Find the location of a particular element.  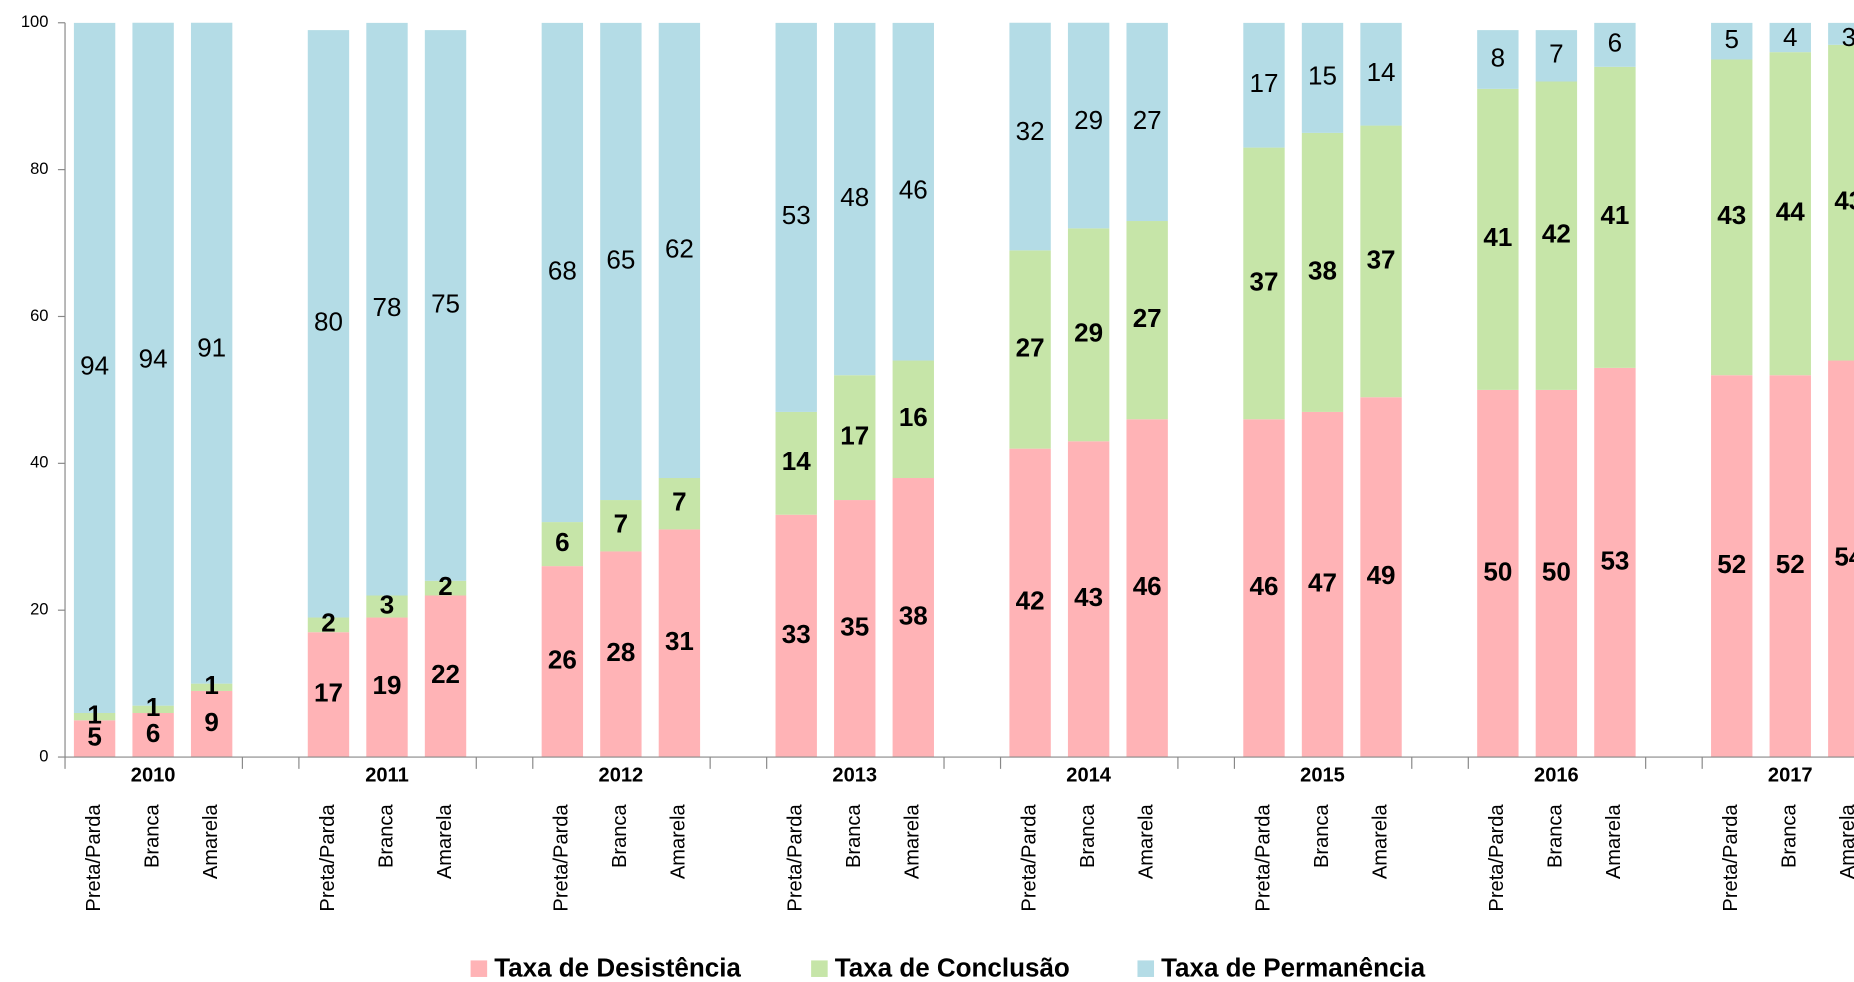

data-label: 8 is located at coordinates (1498, 57).